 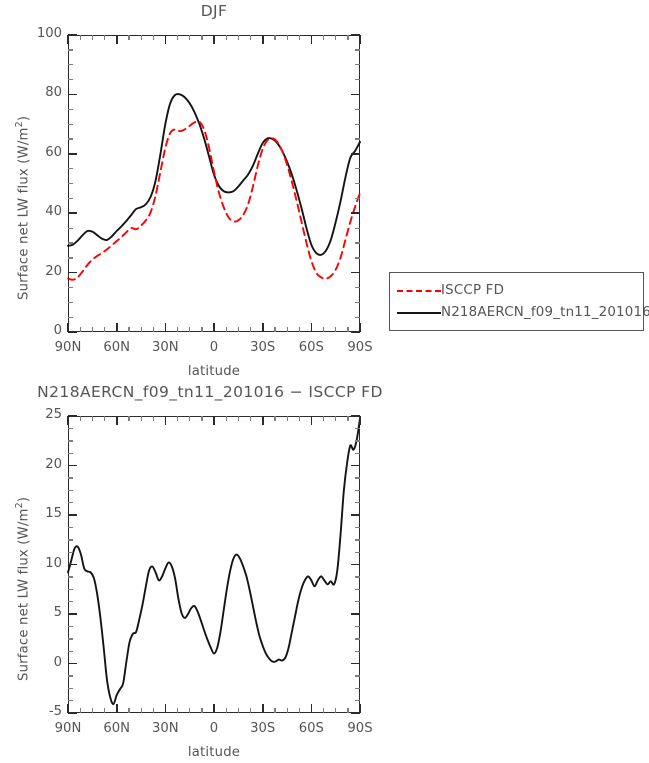 I want to click on bottom-panel-y-axis-label: Surface net LW flux (W/m2), so click(x=22, y=589).